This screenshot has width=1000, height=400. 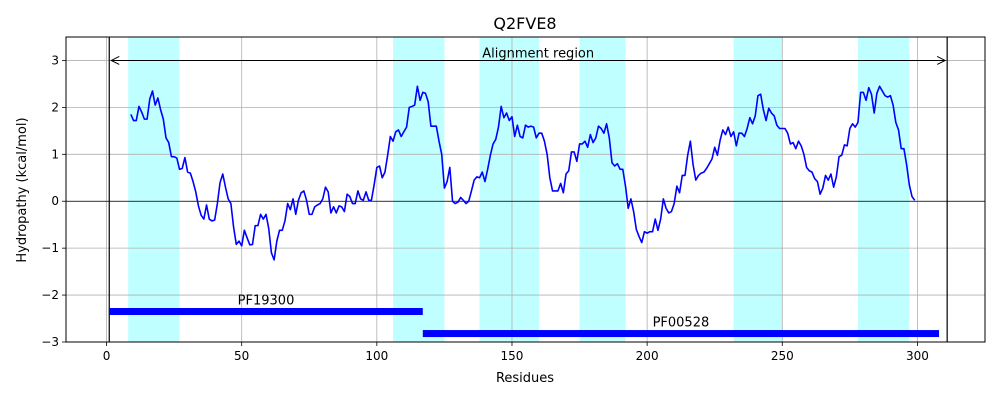 I want to click on y-tick-label-0: −3, so click(x=50, y=342).